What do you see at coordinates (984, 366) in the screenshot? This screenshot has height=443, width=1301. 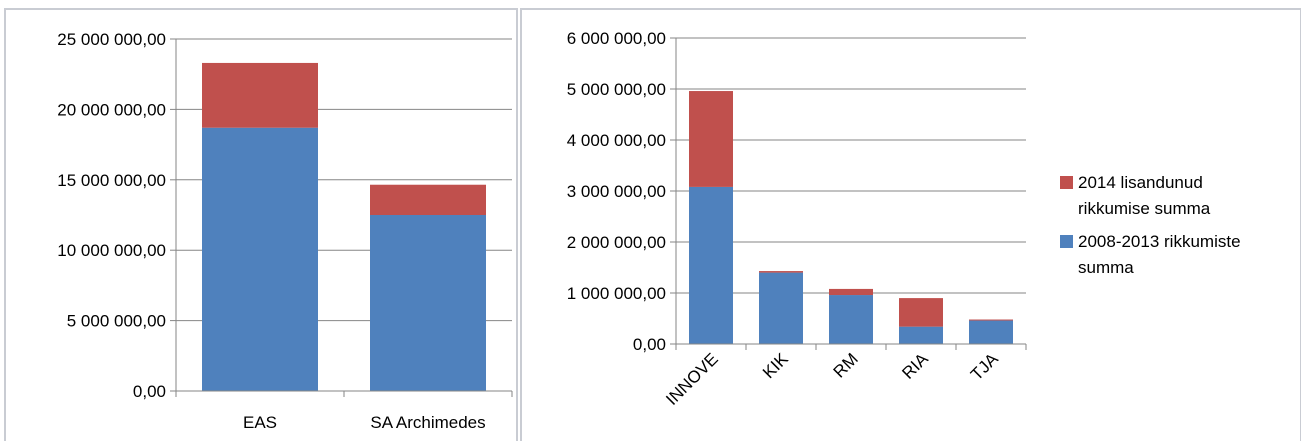 I see `x-tick-label: TJA` at bounding box center [984, 366].